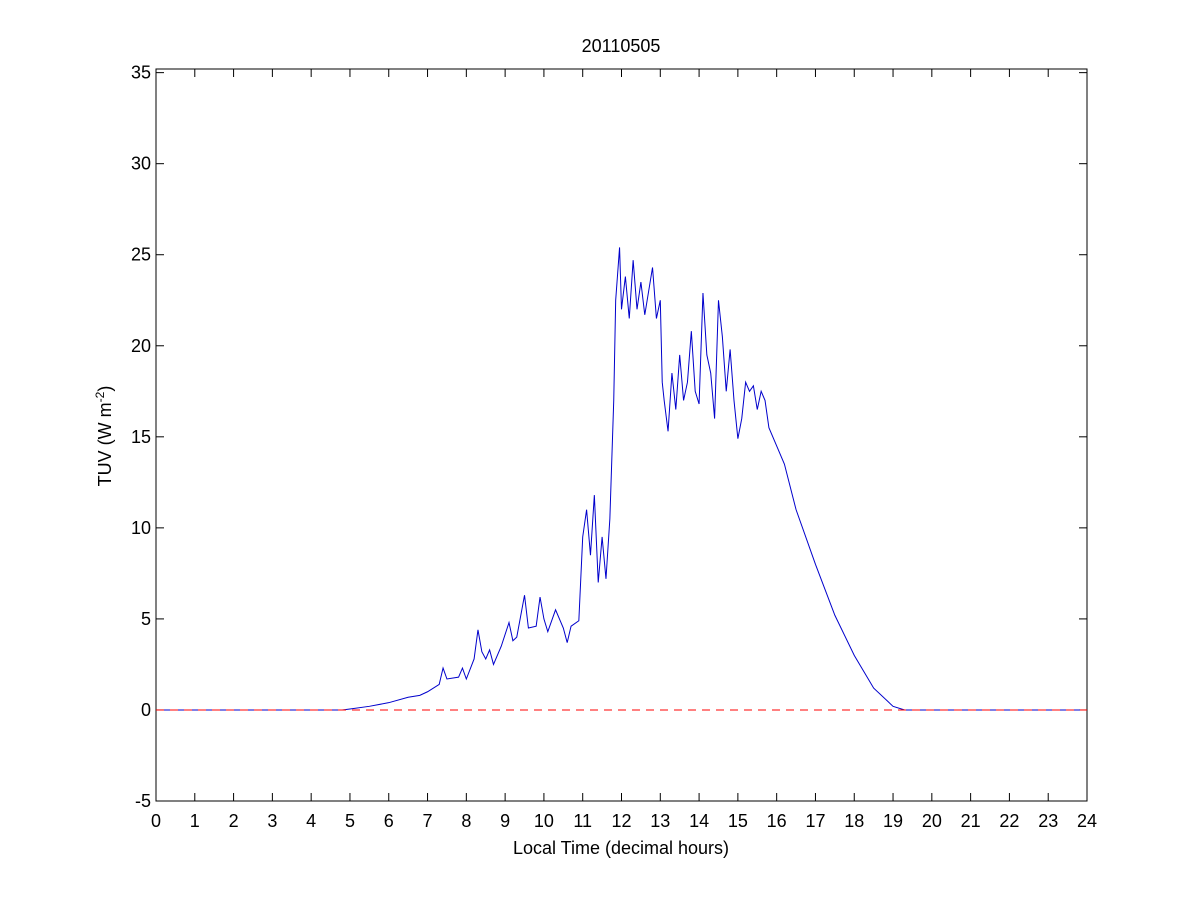 Image resolution: width=1201 pixels, height=900 pixels. I want to click on y-tick-label: 10, so click(141, 528).